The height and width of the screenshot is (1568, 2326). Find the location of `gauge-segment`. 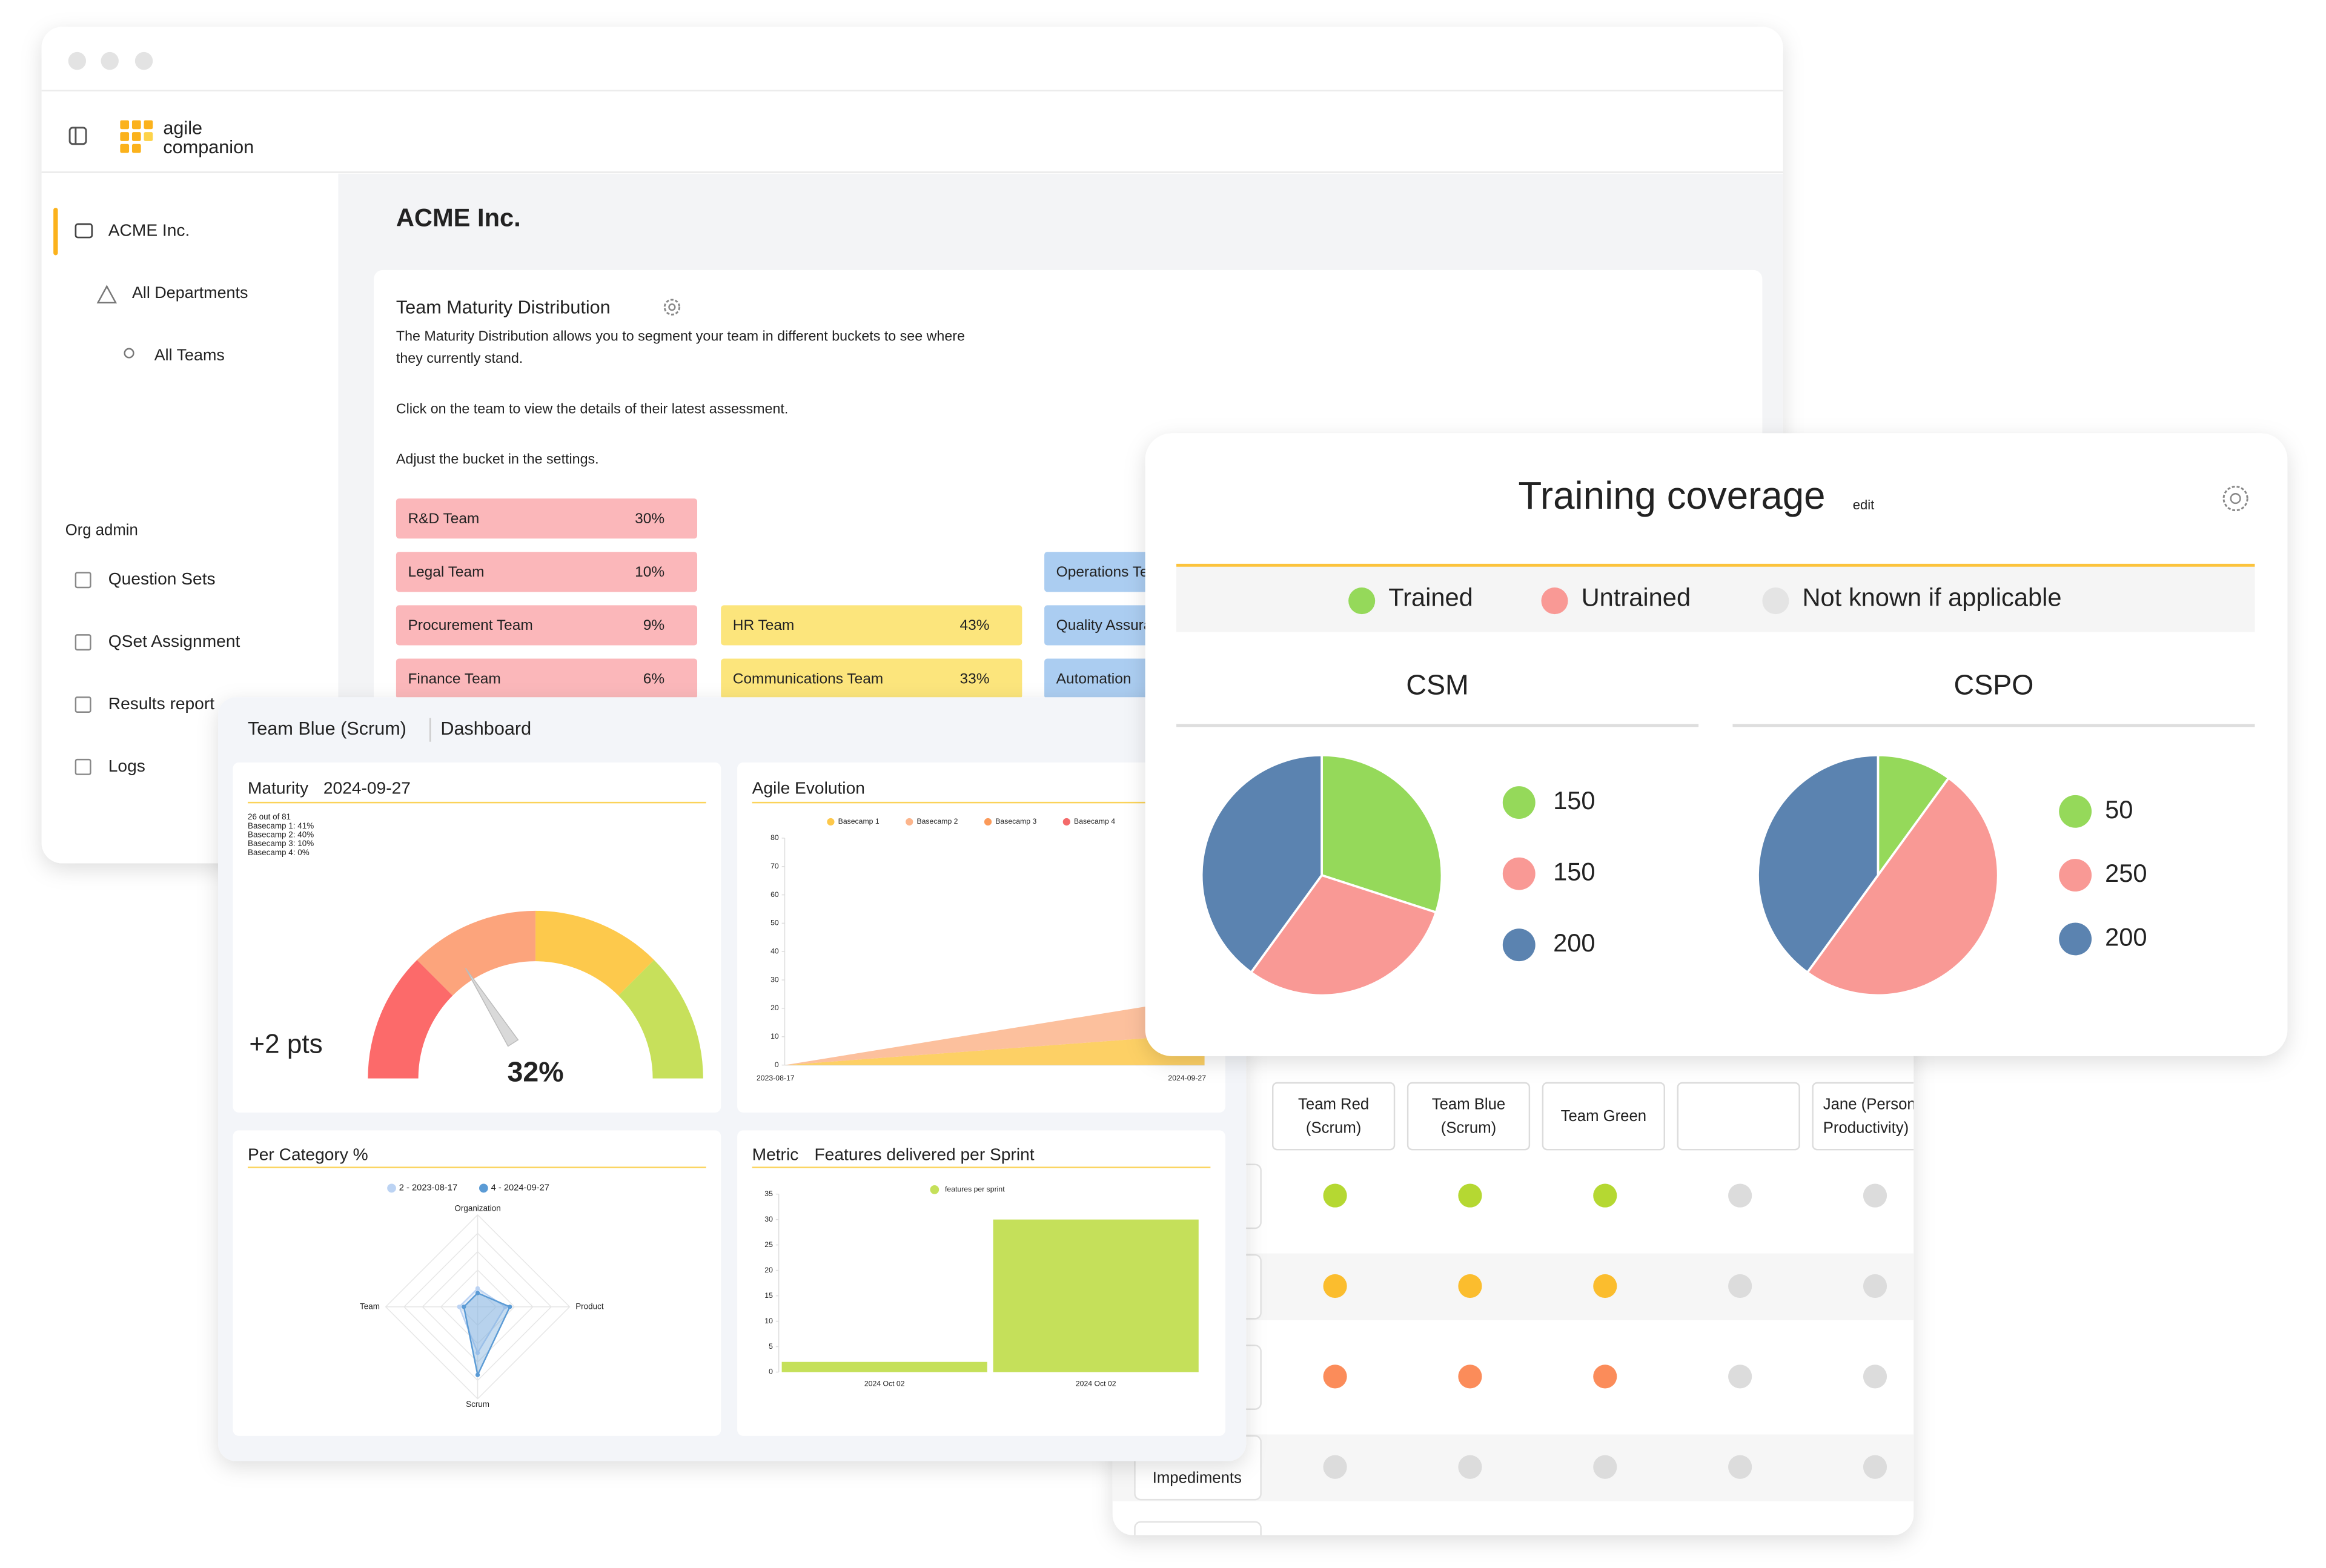

gauge-segment is located at coordinates (660, 1019).